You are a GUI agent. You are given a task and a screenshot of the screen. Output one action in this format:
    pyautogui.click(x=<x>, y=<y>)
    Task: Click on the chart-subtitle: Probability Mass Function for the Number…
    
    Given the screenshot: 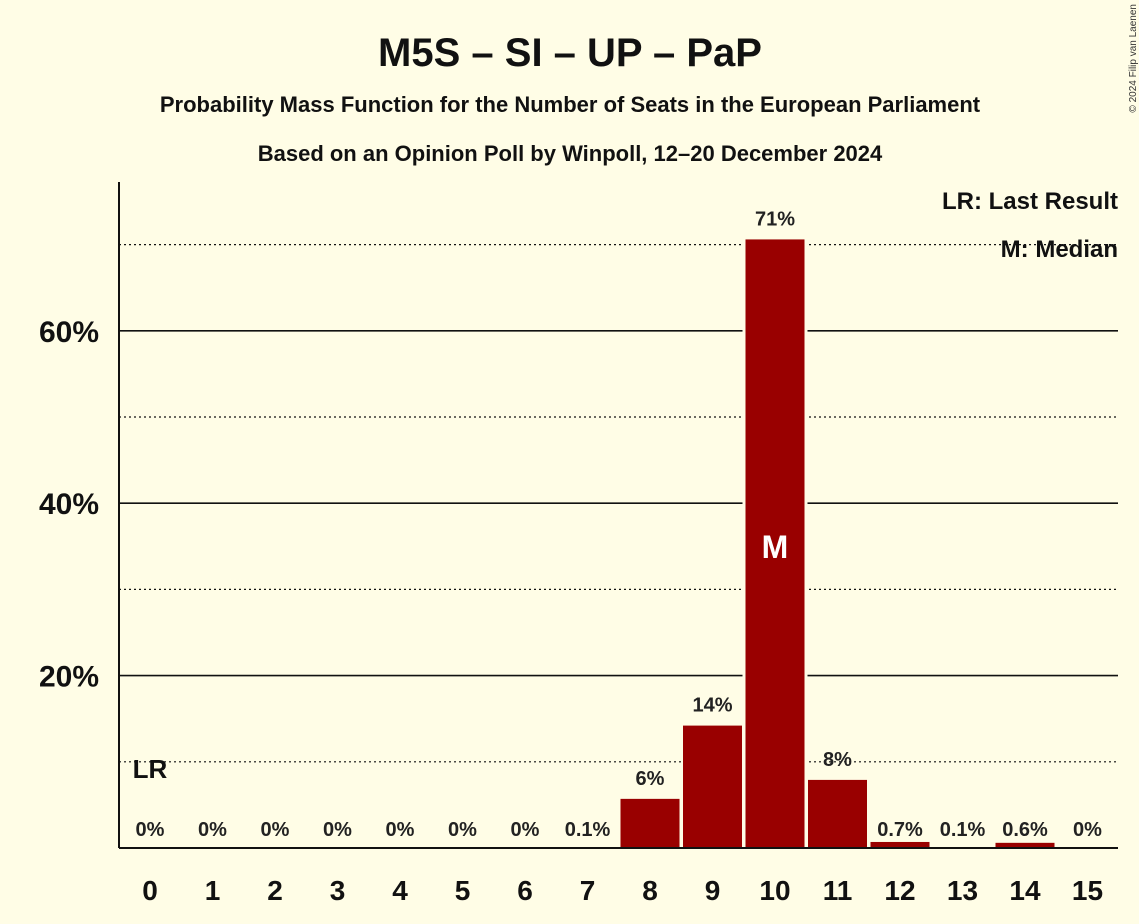 What is the action you would take?
    pyautogui.click(x=570, y=104)
    